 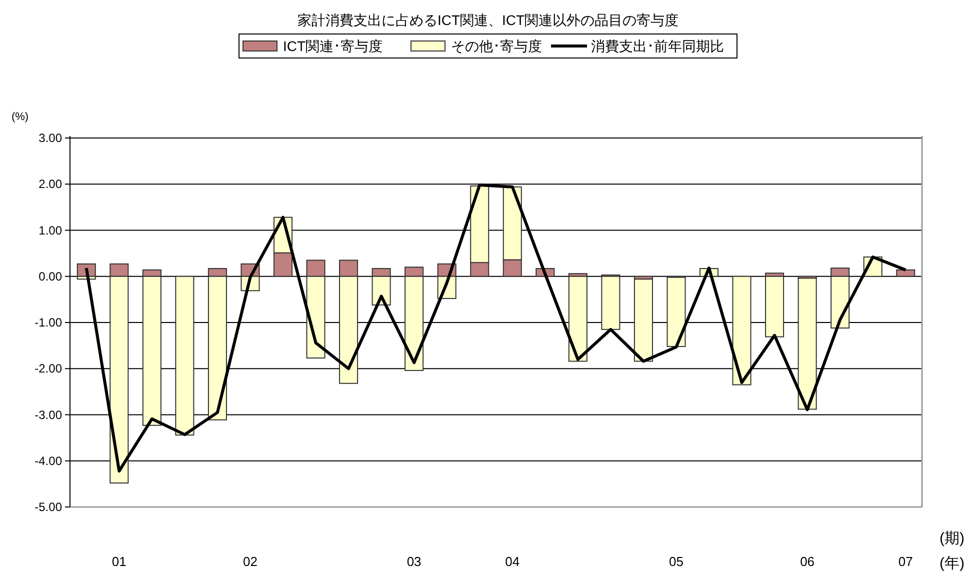 What do you see at coordinates (48, 507) in the screenshot?
I see `y-tick-label: -5.00` at bounding box center [48, 507].